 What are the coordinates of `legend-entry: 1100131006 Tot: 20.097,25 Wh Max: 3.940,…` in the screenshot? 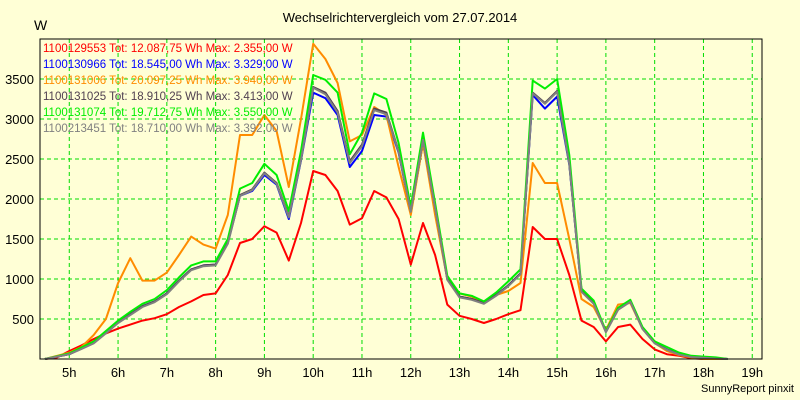 It's located at (168, 81).